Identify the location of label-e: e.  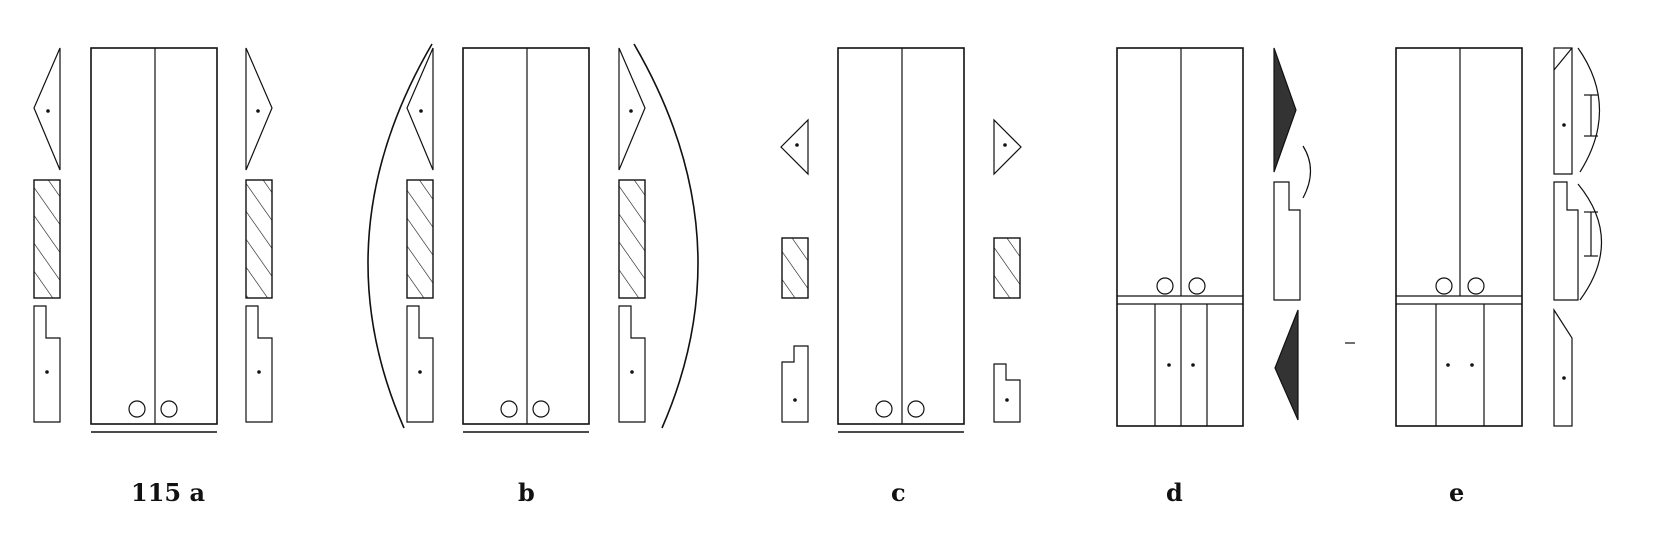
(1457, 492).